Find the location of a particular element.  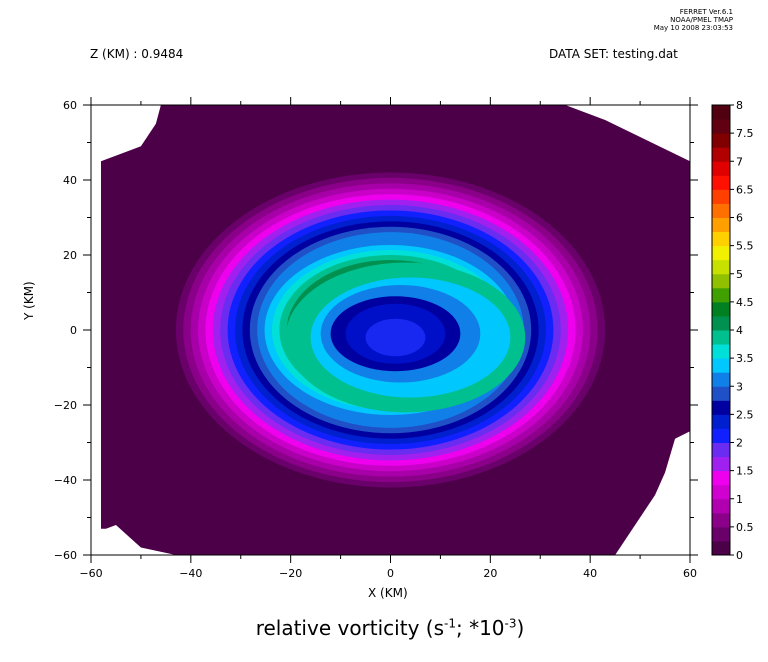

colorbar-label: 1 is located at coordinates (739, 499).